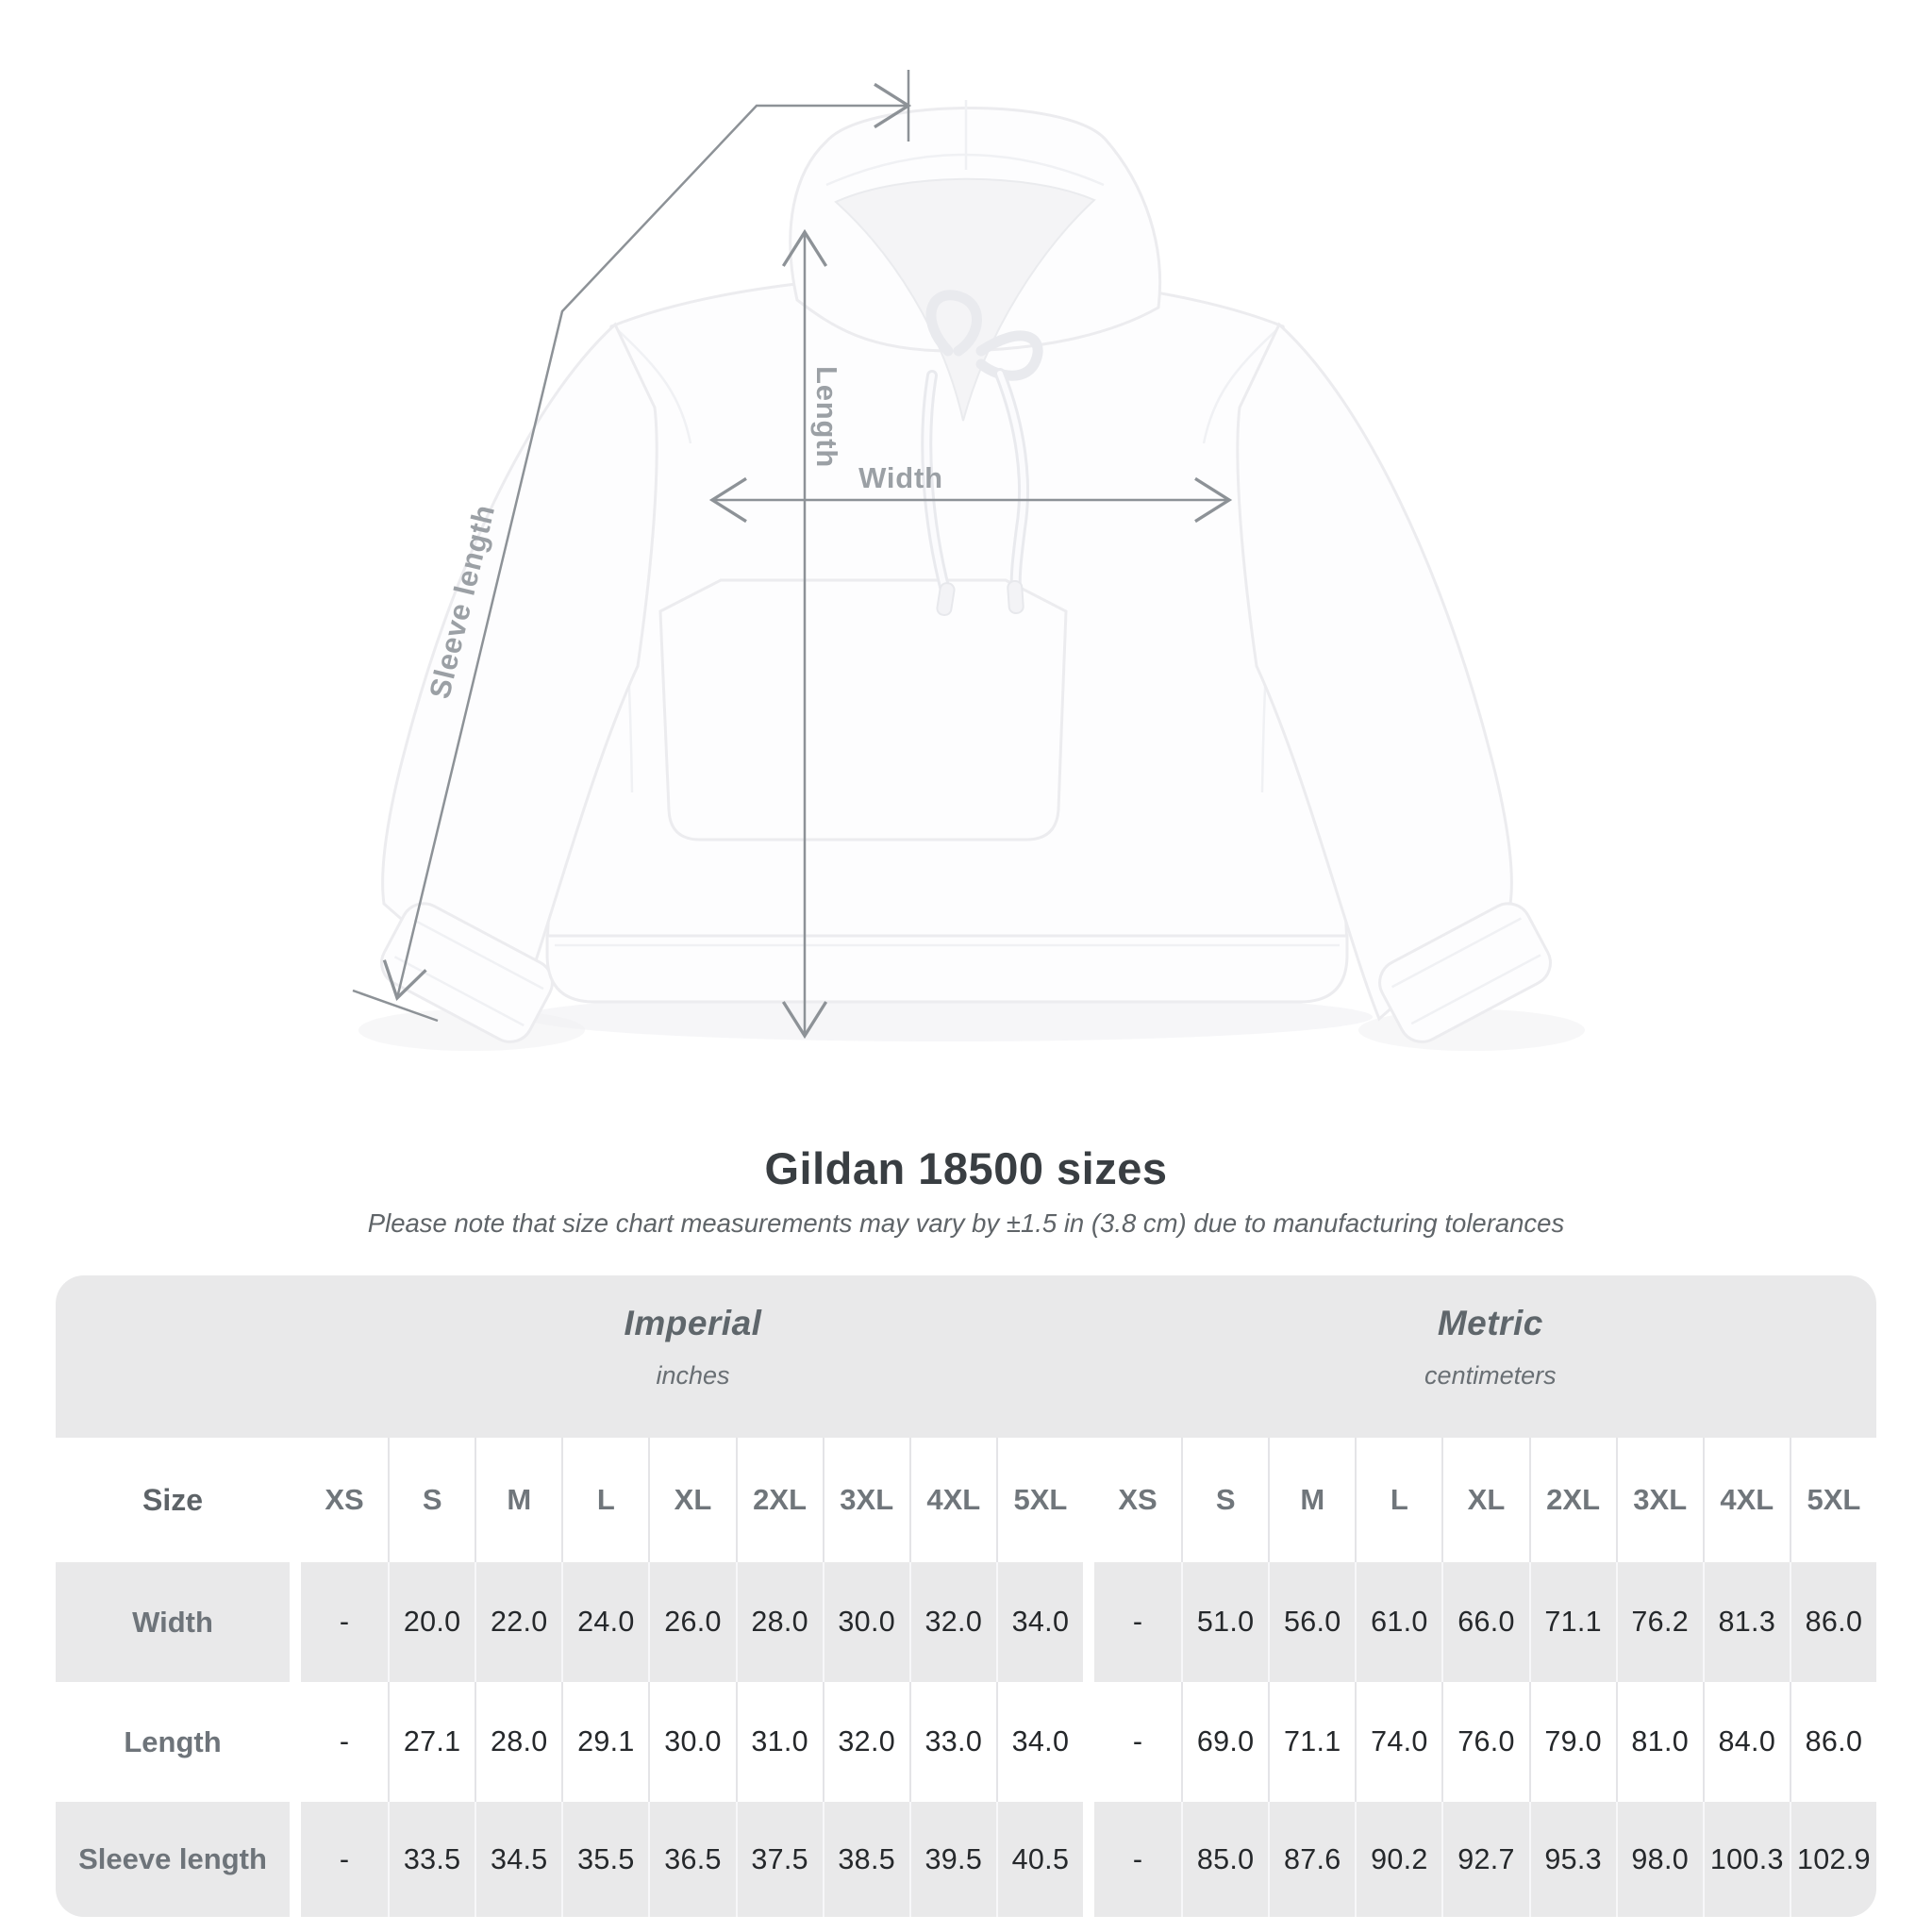  I want to click on measurement-cell: 39.5, so click(952, 1860).